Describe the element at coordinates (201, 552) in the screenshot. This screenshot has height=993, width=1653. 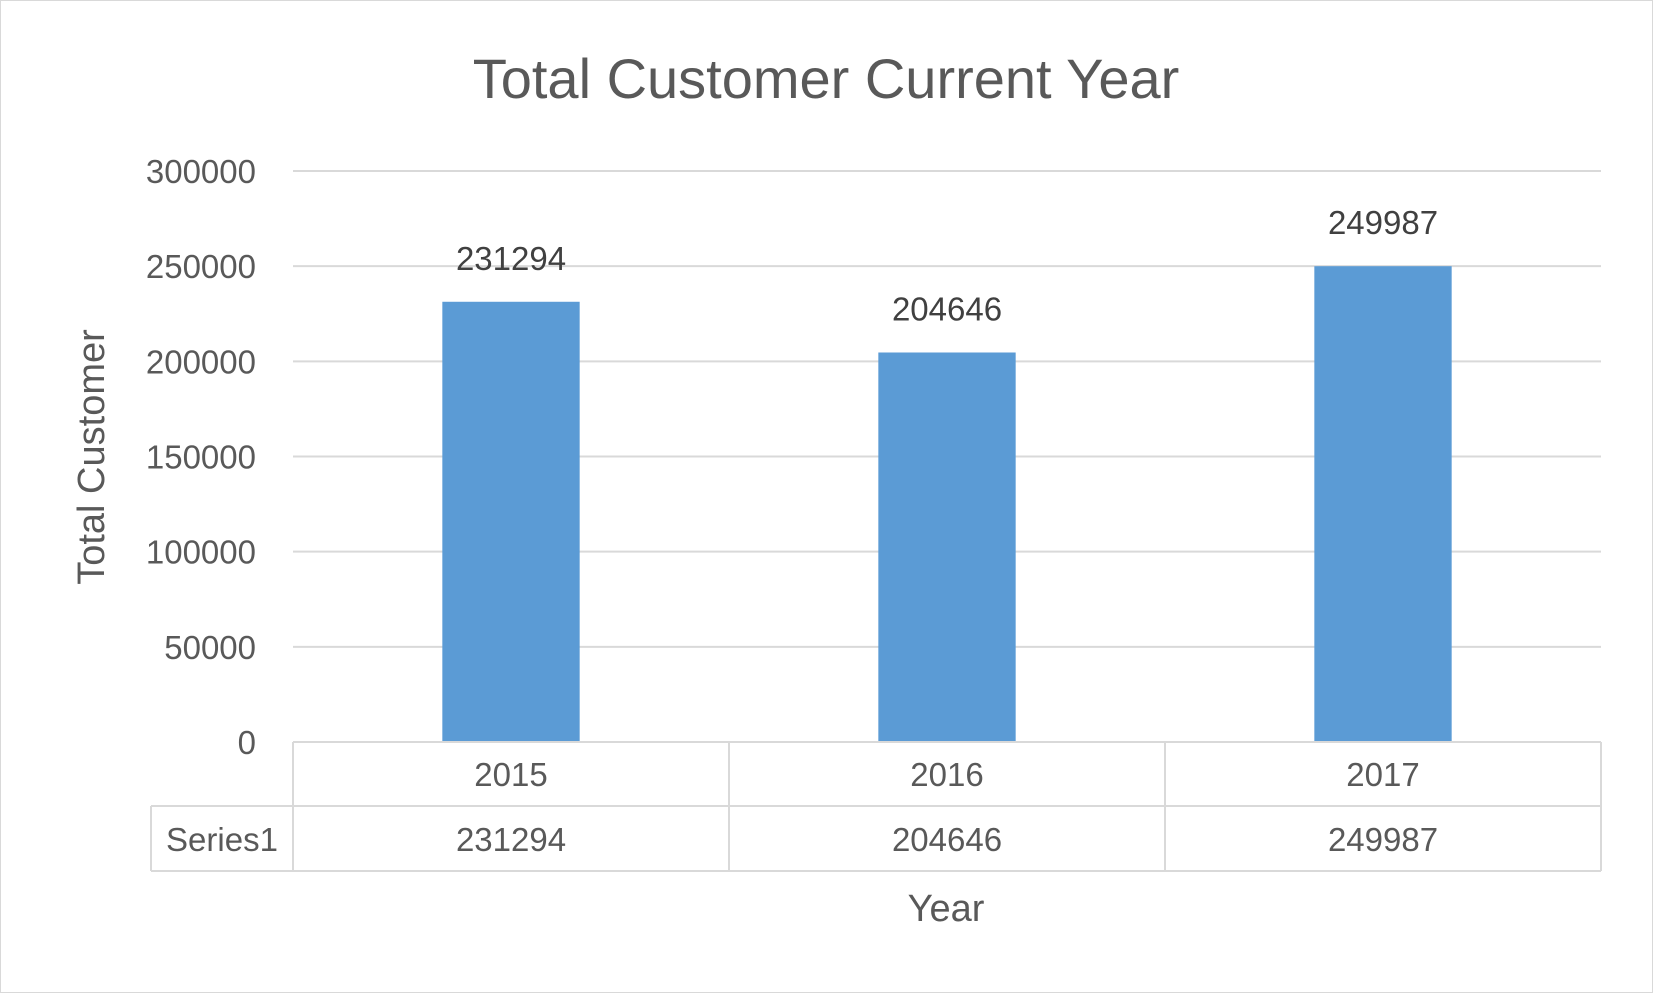
I see `y-tick-label: 100000` at that location.